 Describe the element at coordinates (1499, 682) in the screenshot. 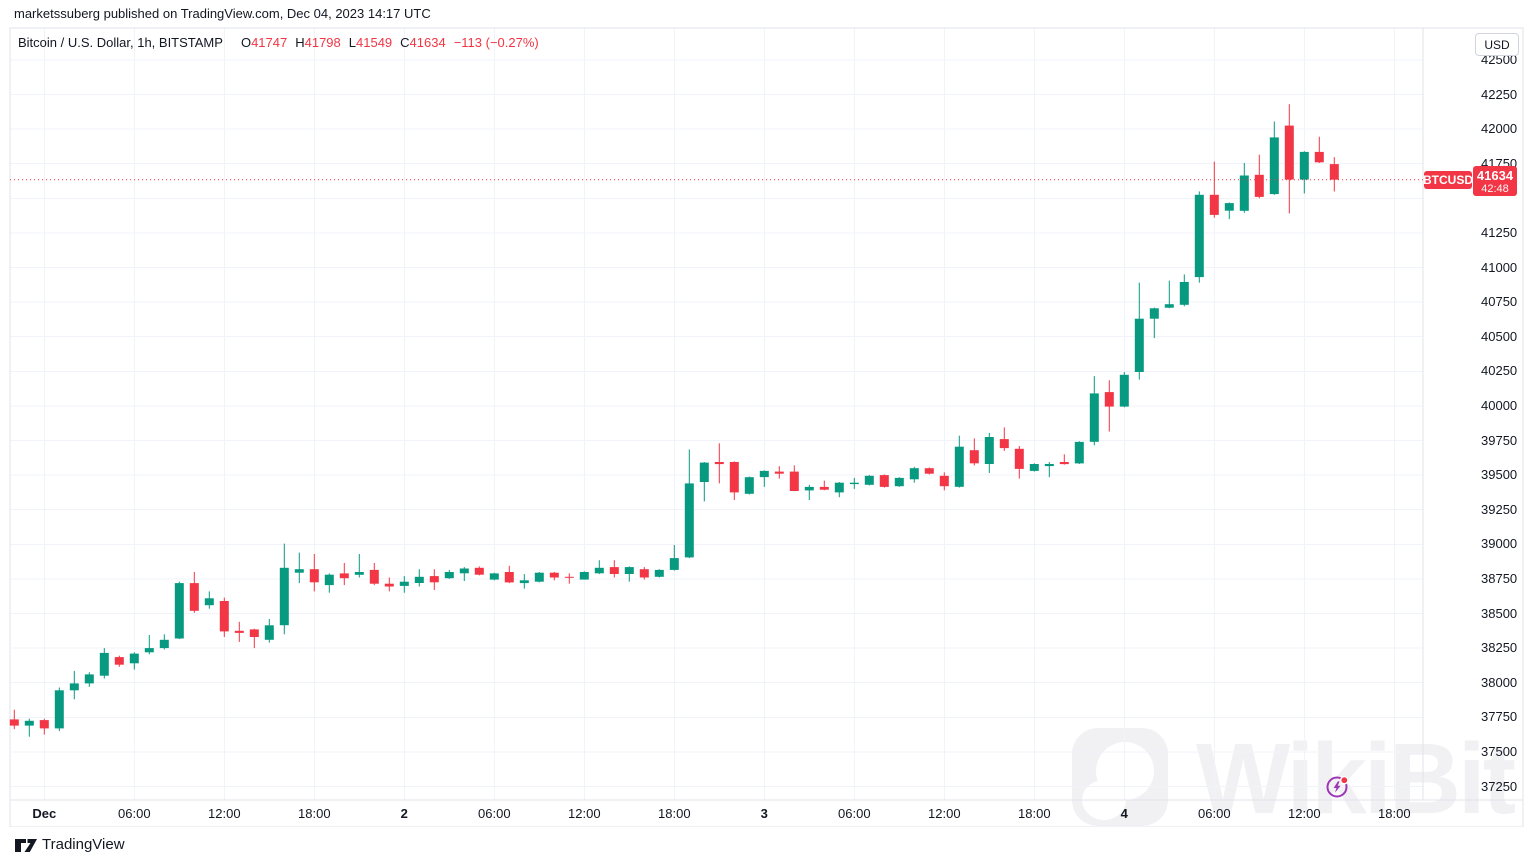

I see `price-tick-label: 38000` at that location.